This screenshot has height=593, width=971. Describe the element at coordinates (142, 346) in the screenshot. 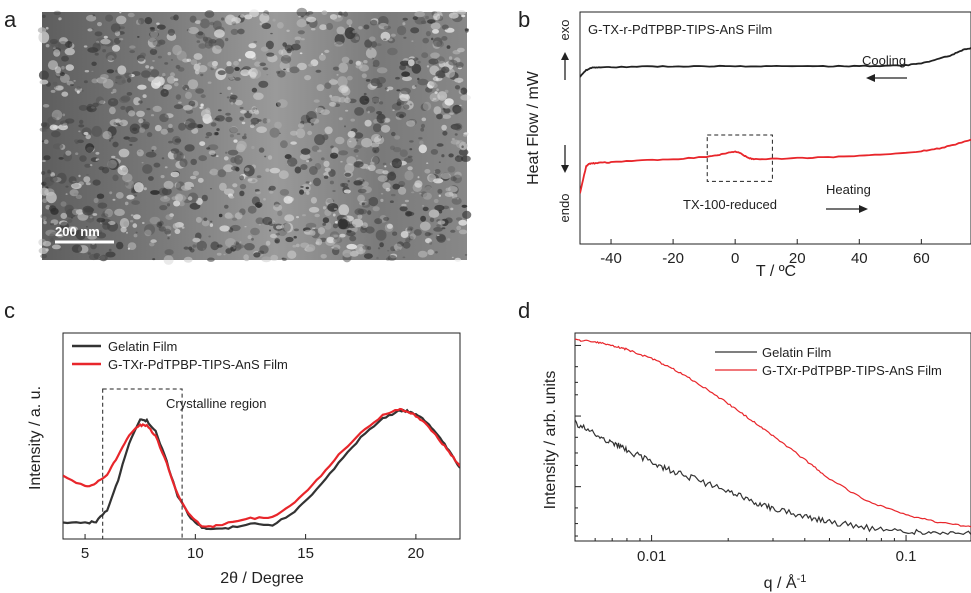

I see `legend-label-gelatin-c: Gelatin Film` at that location.